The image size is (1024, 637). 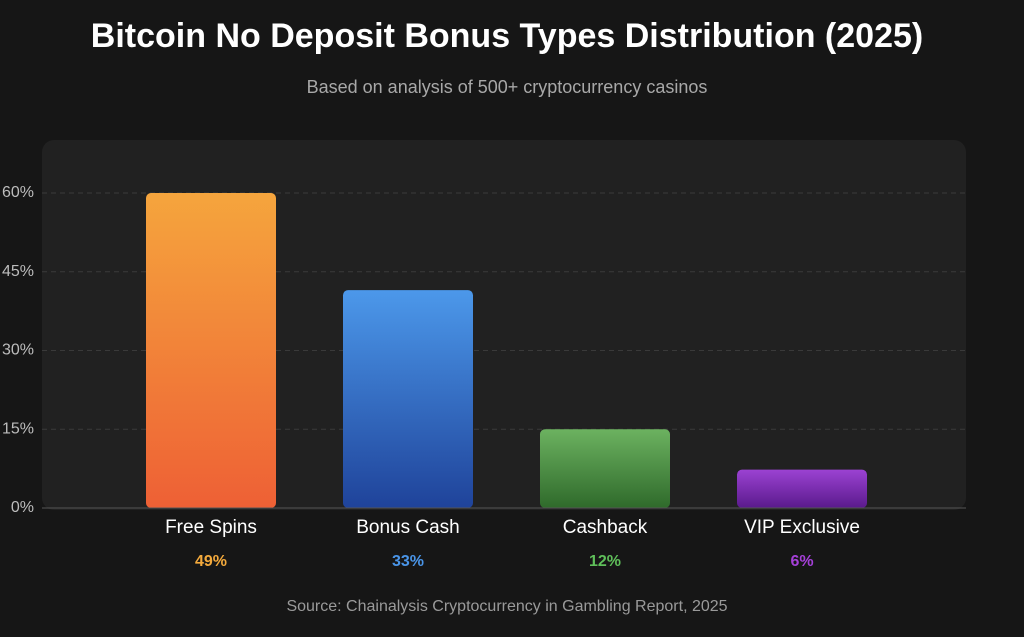 I want to click on percent-label: 33%, so click(x=408, y=561).